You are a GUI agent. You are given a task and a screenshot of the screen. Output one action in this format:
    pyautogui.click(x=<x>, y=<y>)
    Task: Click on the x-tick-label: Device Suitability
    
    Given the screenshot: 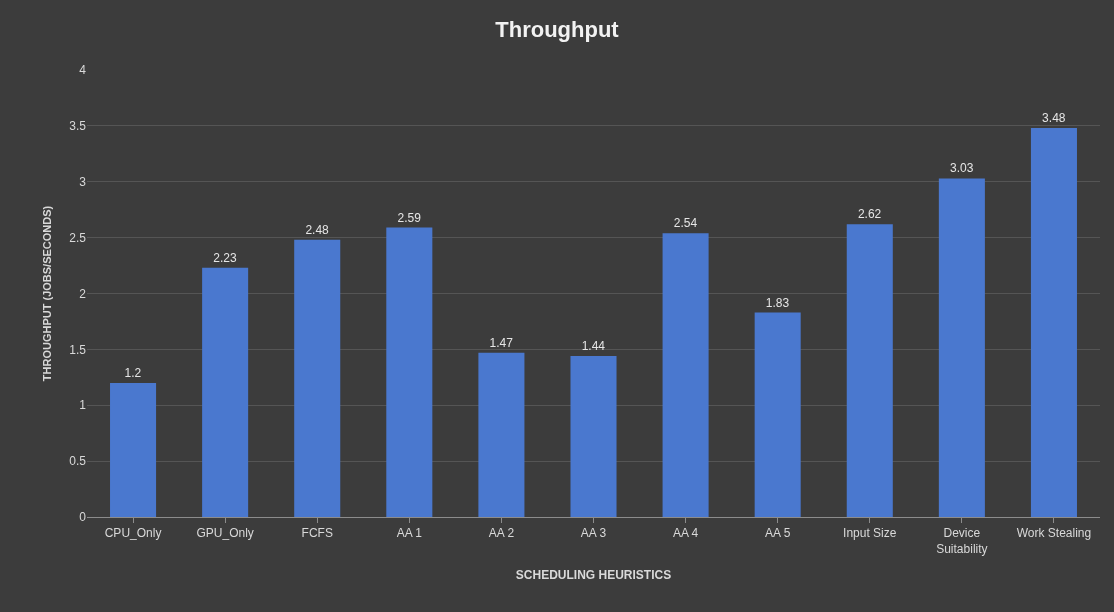 What is the action you would take?
    pyautogui.click(x=962, y=541)
    